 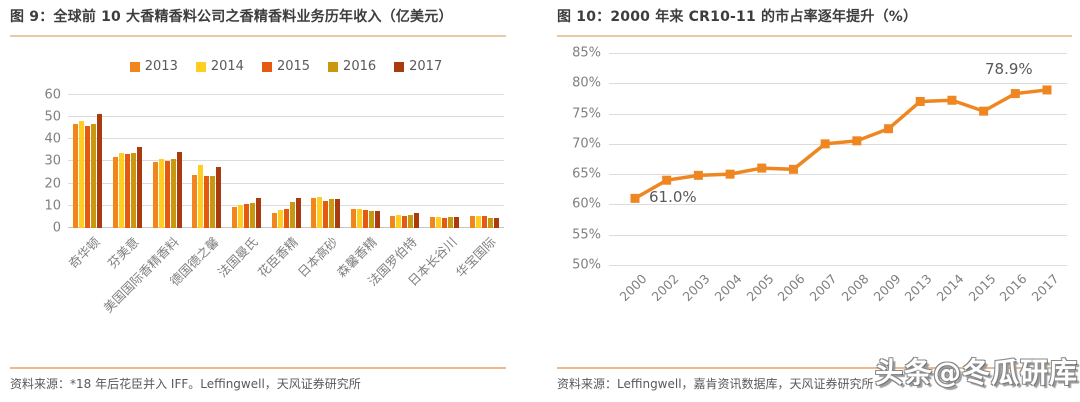 I want to click on y-axis-tick-label: 40, so click(x=52, y=139).